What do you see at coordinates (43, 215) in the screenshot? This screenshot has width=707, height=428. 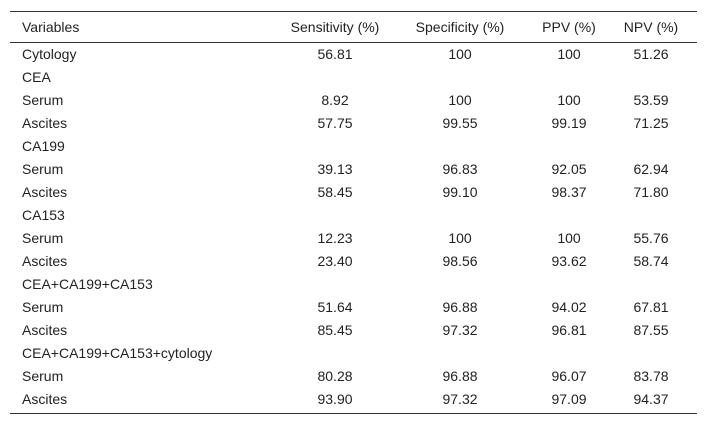 I see `group-label: CA153` at bounding box center [43, 215].